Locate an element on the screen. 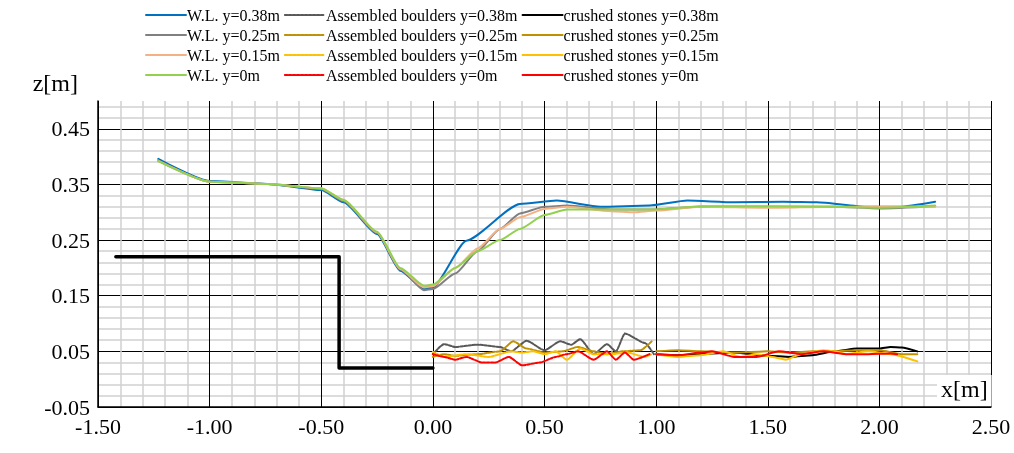 This screenshot has width=1014, height=453. x-tick-label: -0.50 is located at coordinates (321, 426).